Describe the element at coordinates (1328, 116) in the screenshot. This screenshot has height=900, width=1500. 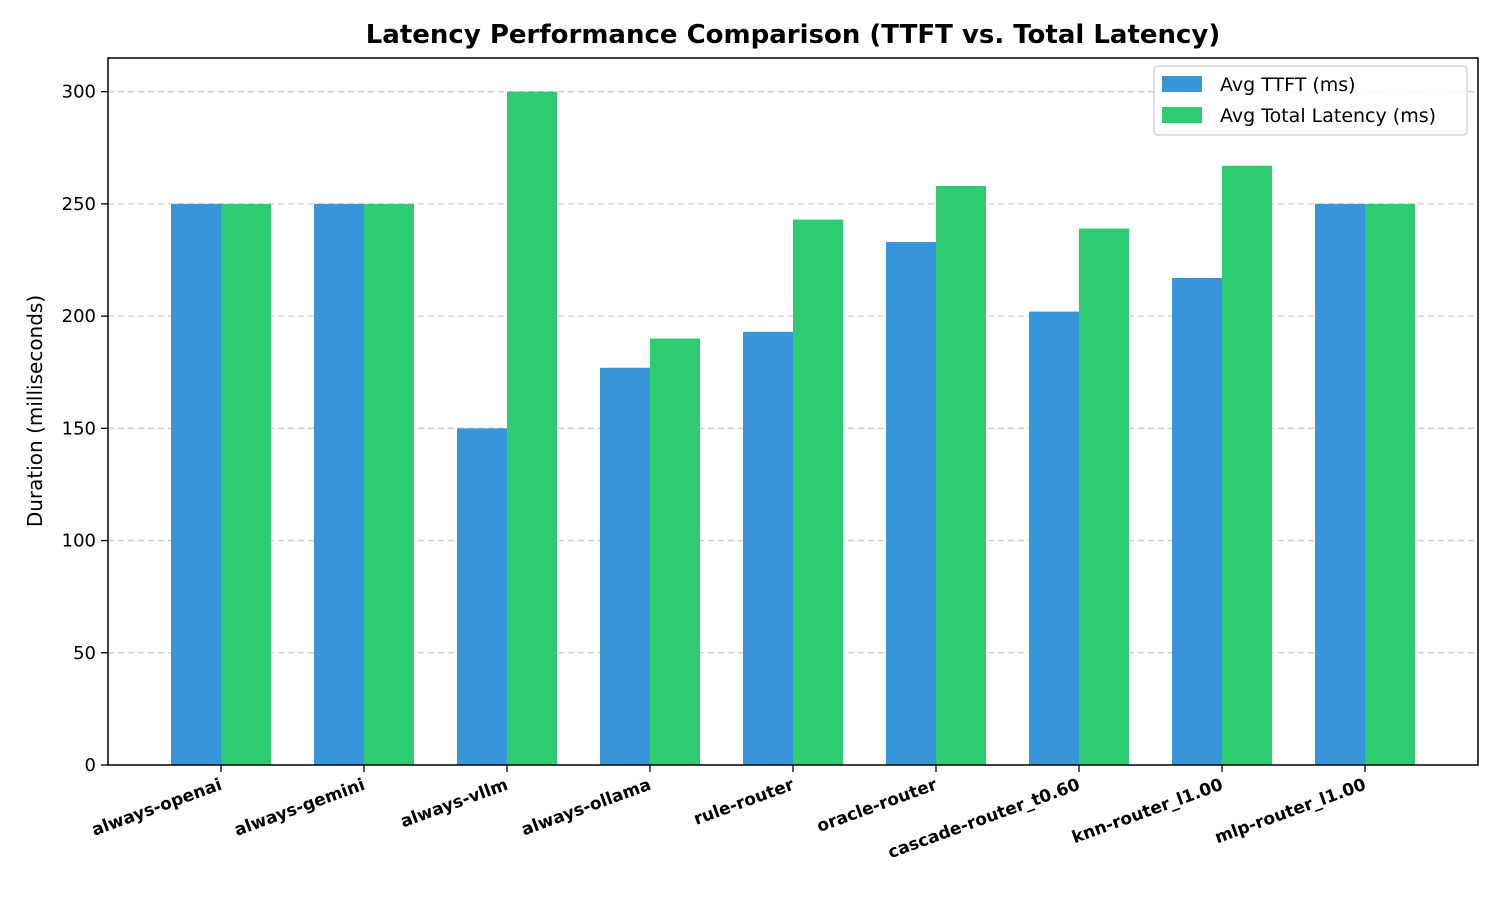
I see `legend-label-total-latency: Avg Total Latency (ms)` at that location.